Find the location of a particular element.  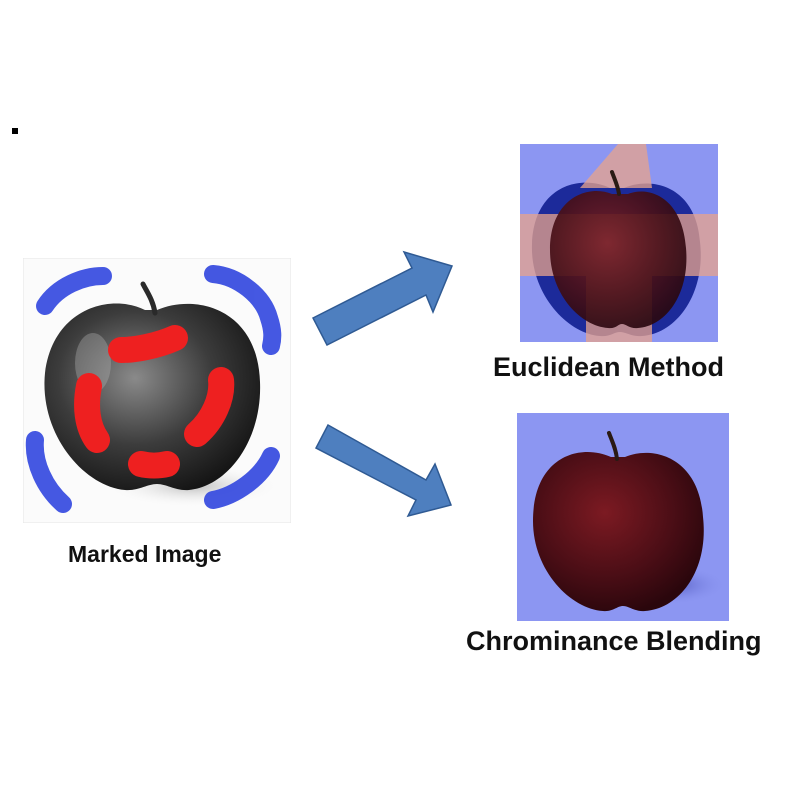

euclidean-method-image is located at coordinates (619, 243).